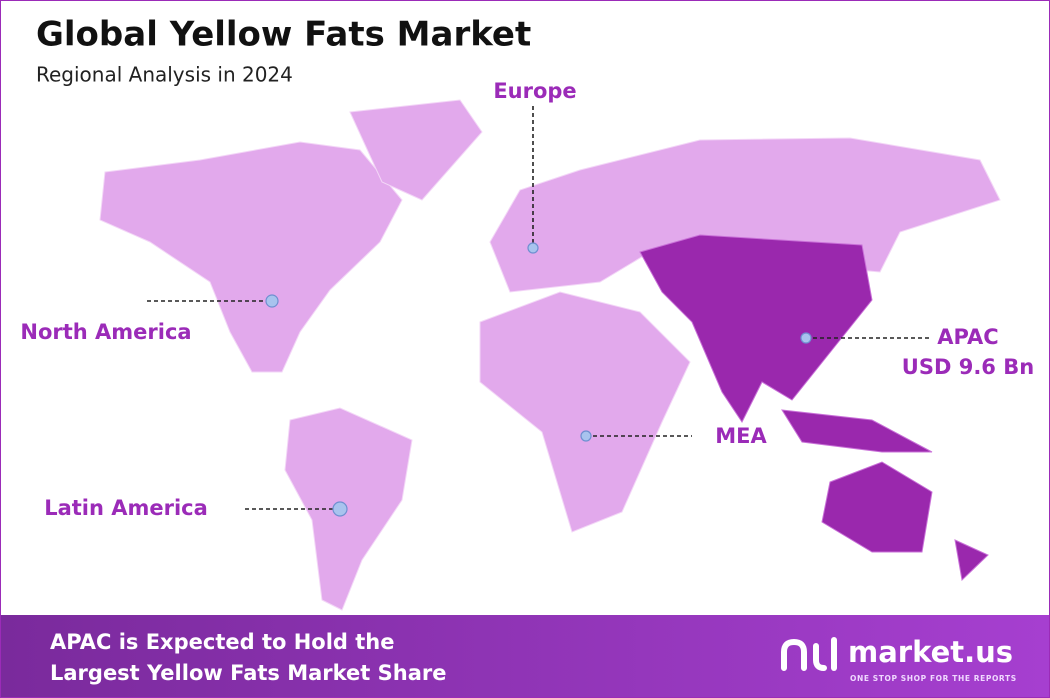 The height and width of the screenshot is (698, 1050). I want to click on eurasia, so click(745, 215).